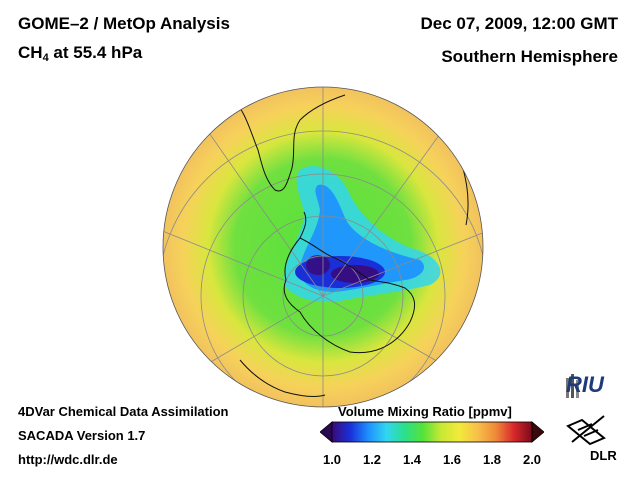 This screenshot has width=640, height=480. I want to click on colorbar, so click(432, 432).